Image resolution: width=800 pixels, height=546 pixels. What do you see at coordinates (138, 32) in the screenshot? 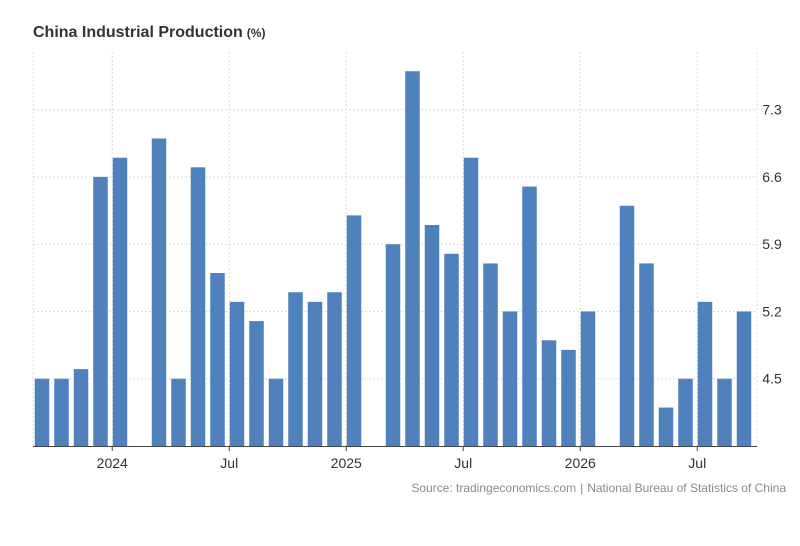
I see `chart-title-text: China Industrial Production` at bounding box center [138, 32].